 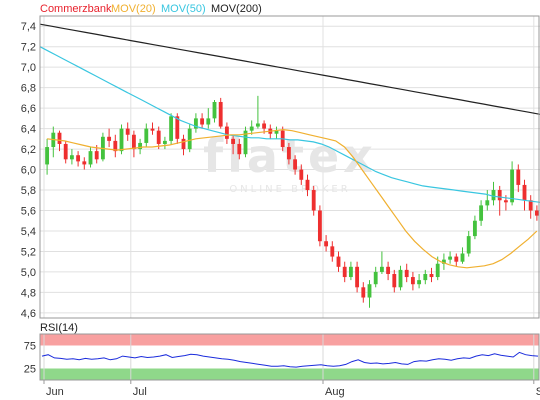 I want to click on rsi-neutral-band, so click(x=289, y=357).